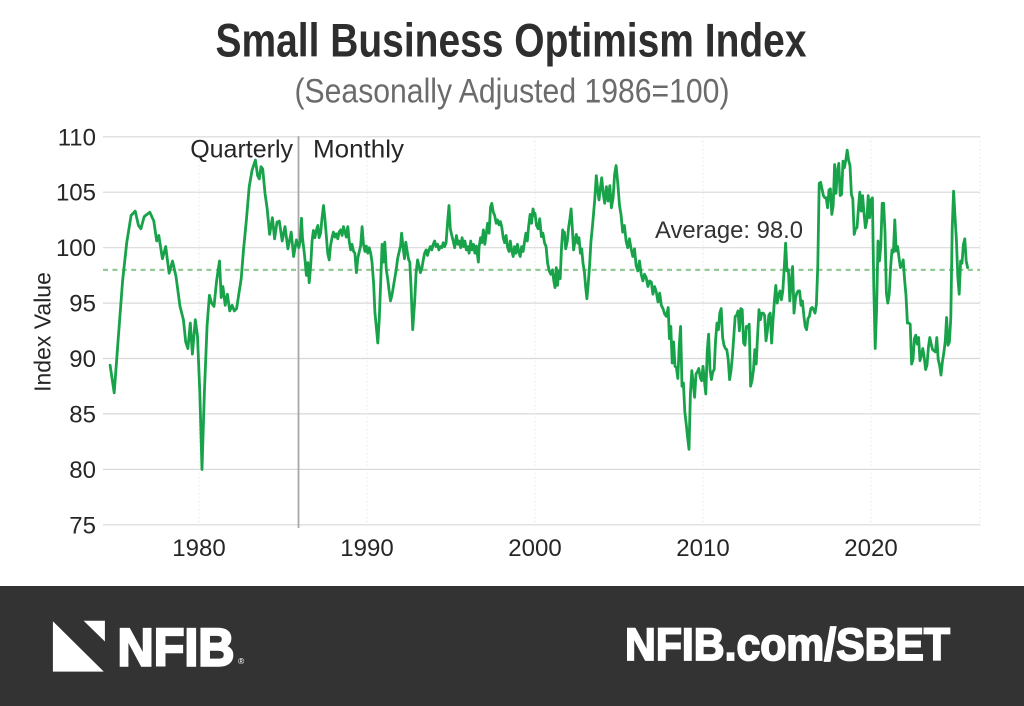 Image resolution: width=1024 pixels, height=706 pixels. Describe the element at coordinates (870, 548) in the screenshot. I see `svg-text: 2020` at that location.